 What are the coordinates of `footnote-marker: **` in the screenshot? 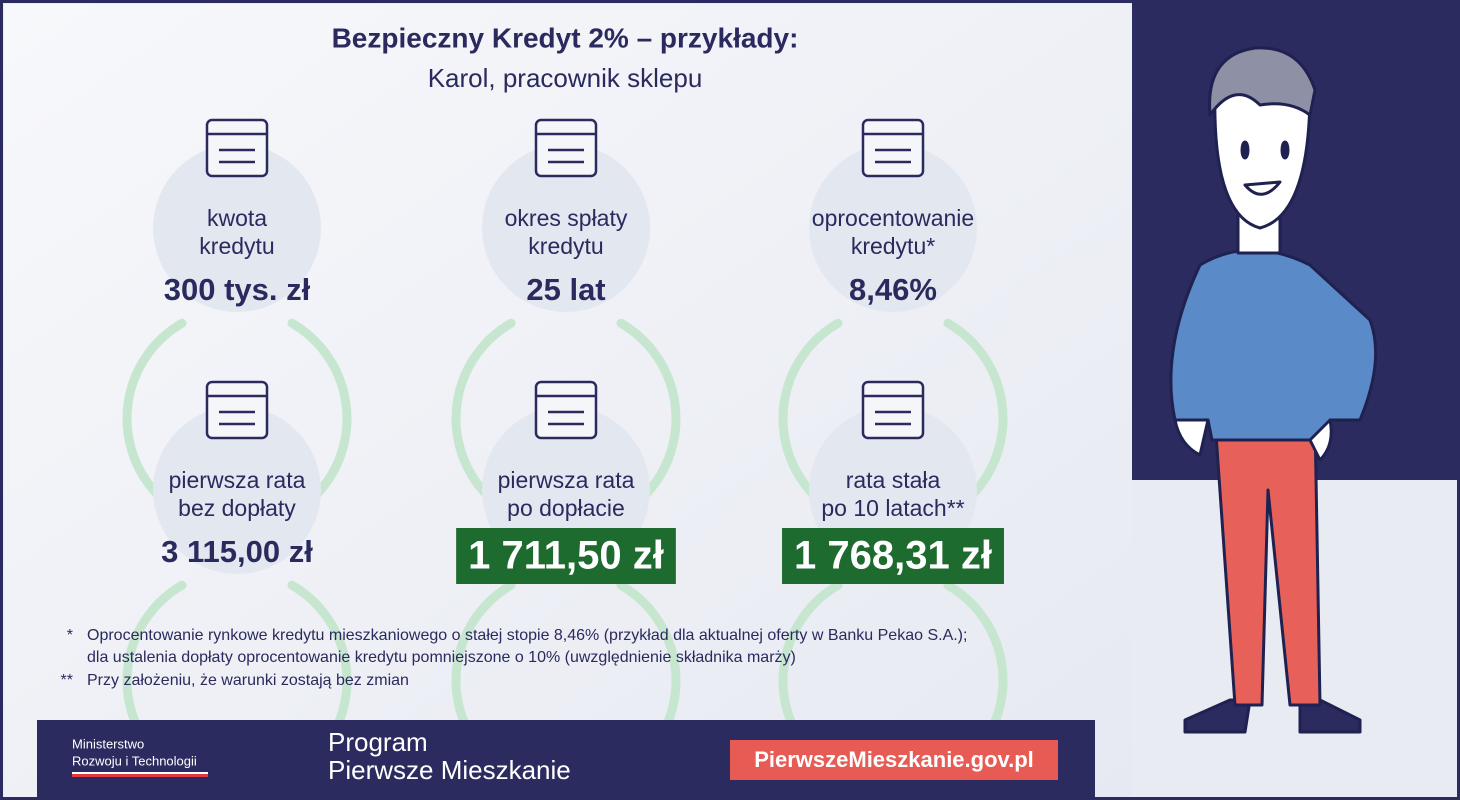 It's located at (67, 680).